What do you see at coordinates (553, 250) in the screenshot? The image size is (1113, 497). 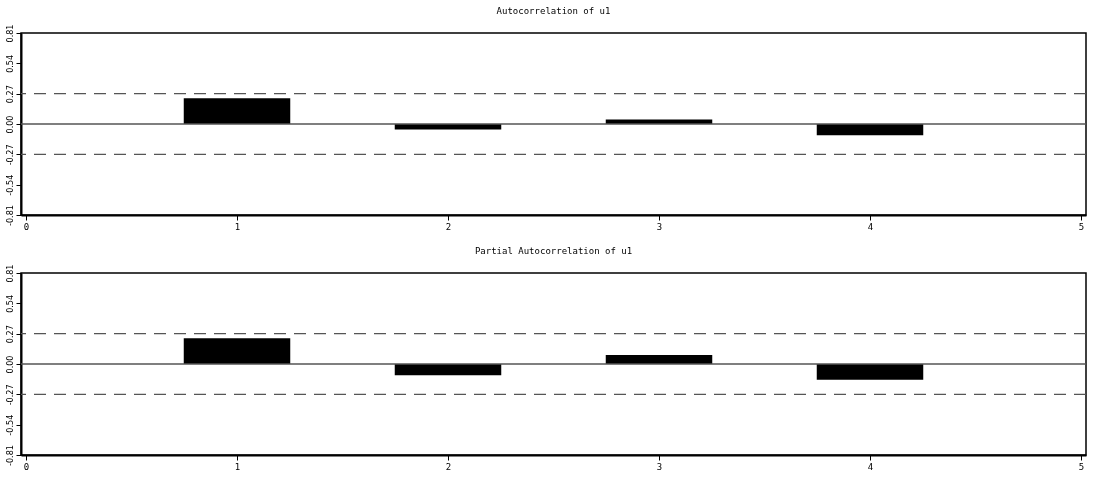 I see `chart-title: Partial Autocorrelation of u1` at bounding box center [553, 250].